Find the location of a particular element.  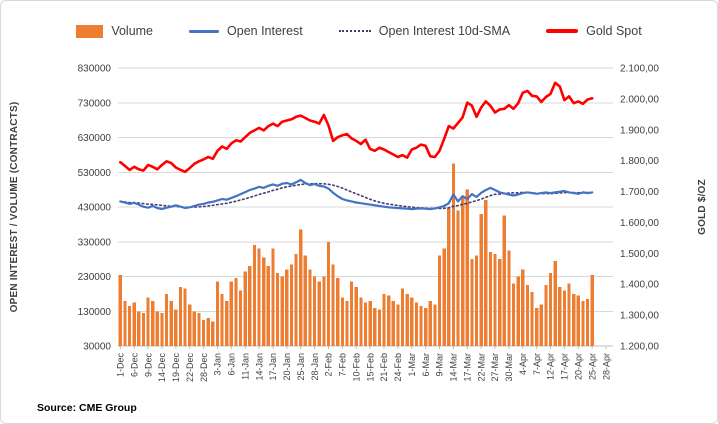

svg-text: 730000 is located at coordinates (95, 103).